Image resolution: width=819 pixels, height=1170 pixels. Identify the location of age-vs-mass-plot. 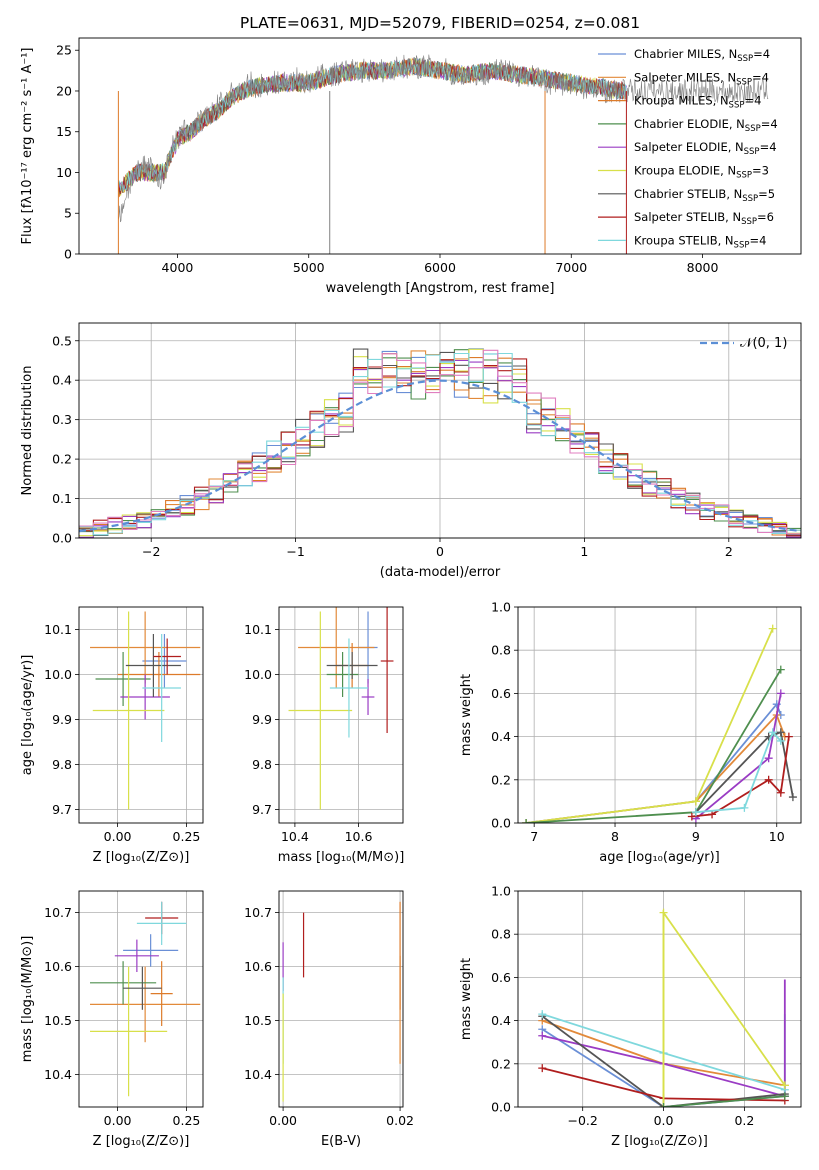
(341, 708).